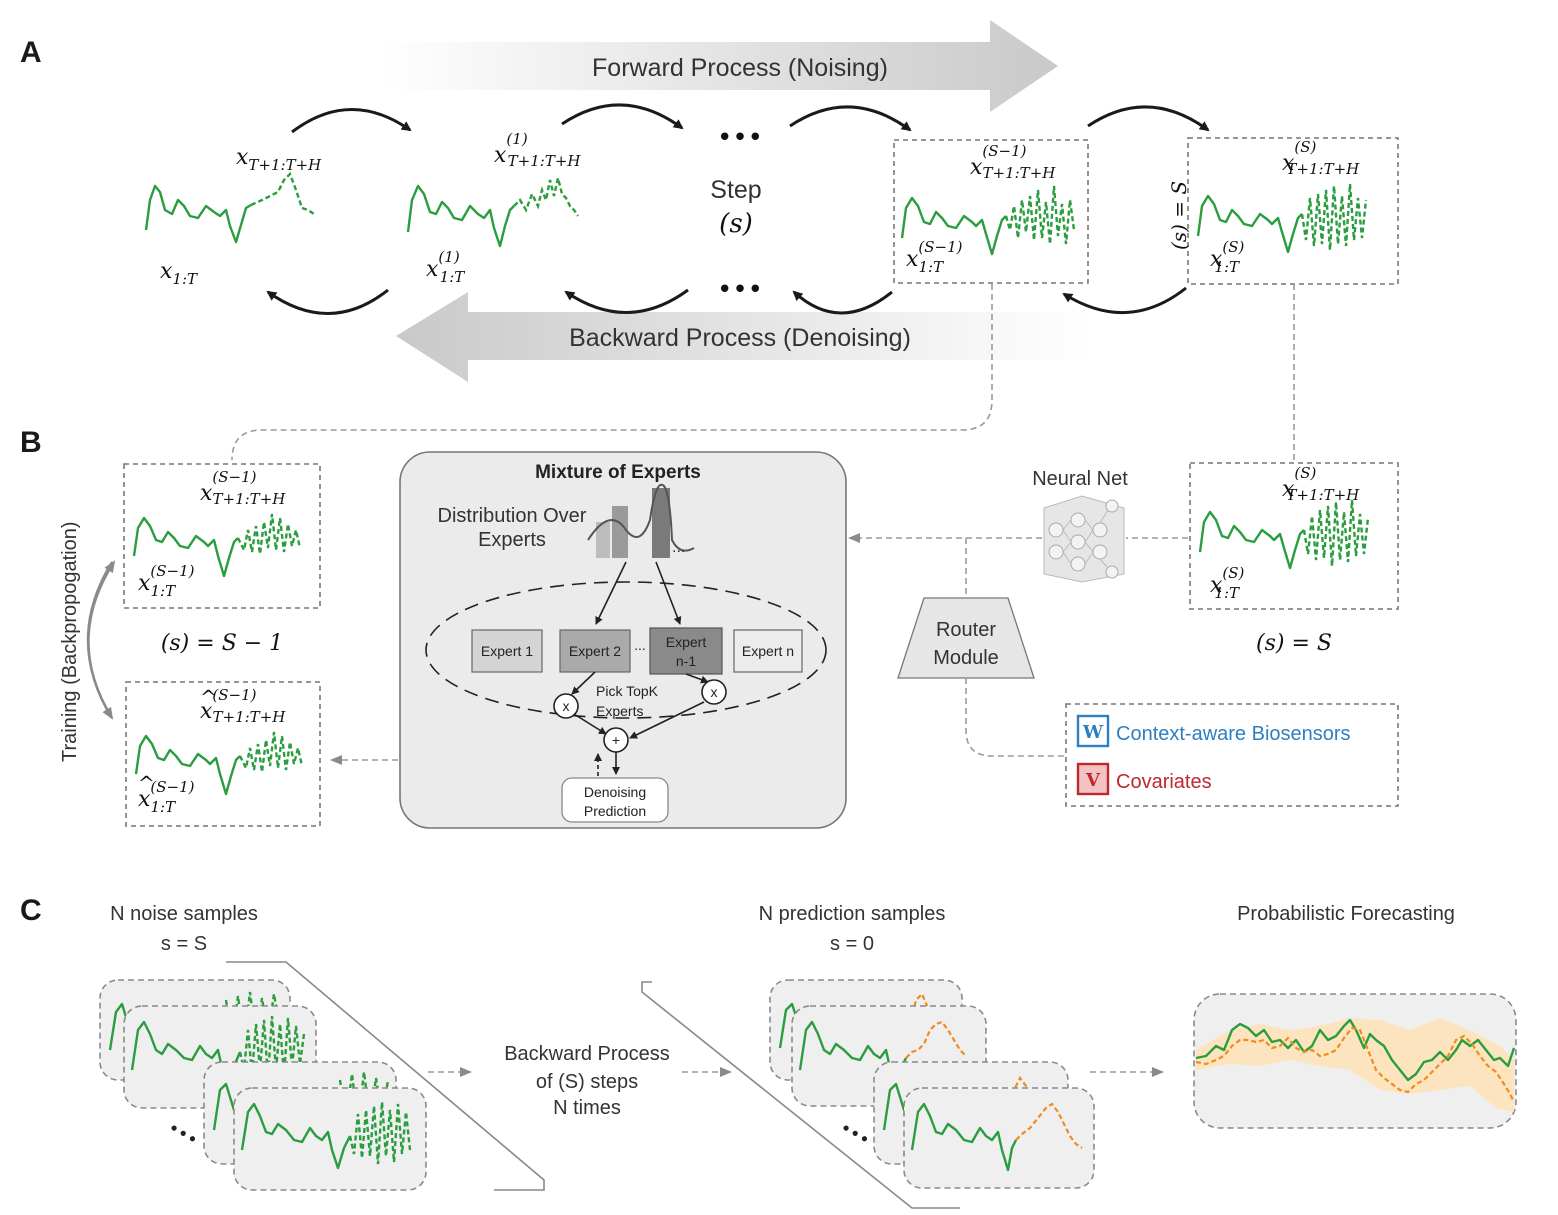  I want to click on series-step-s-minus-1: x(S−1) T+1:T+H x(S−1) 1:T, so click(988, 209).